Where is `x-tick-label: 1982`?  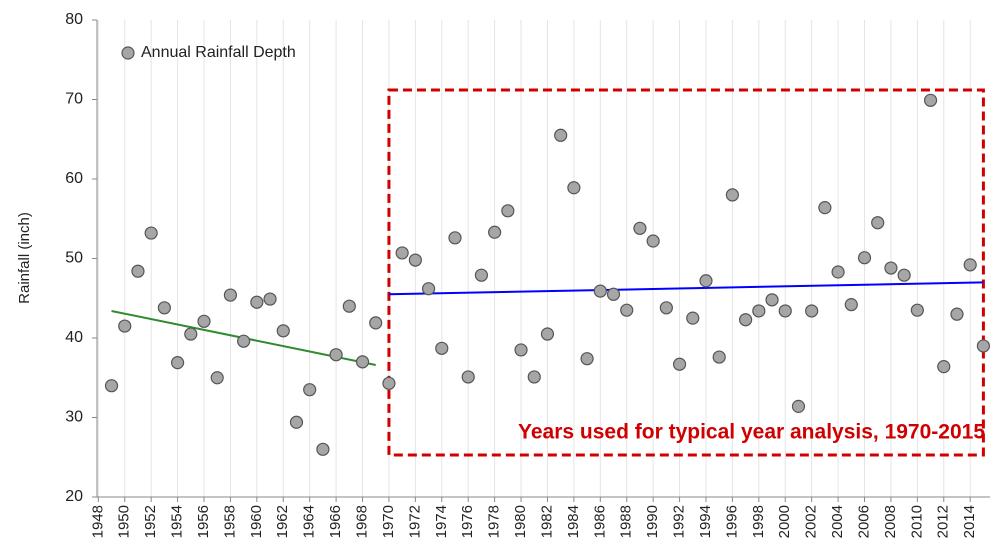
x-tick-label: 1982 is located at coordinates (546, 521).